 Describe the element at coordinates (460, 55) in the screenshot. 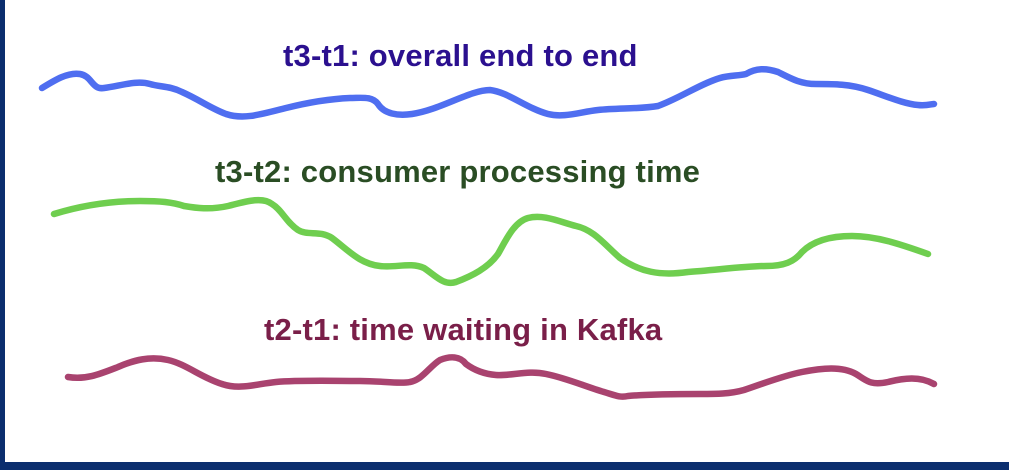

I see `overall-latency-label: t3-t1: overall end to end` at that location.